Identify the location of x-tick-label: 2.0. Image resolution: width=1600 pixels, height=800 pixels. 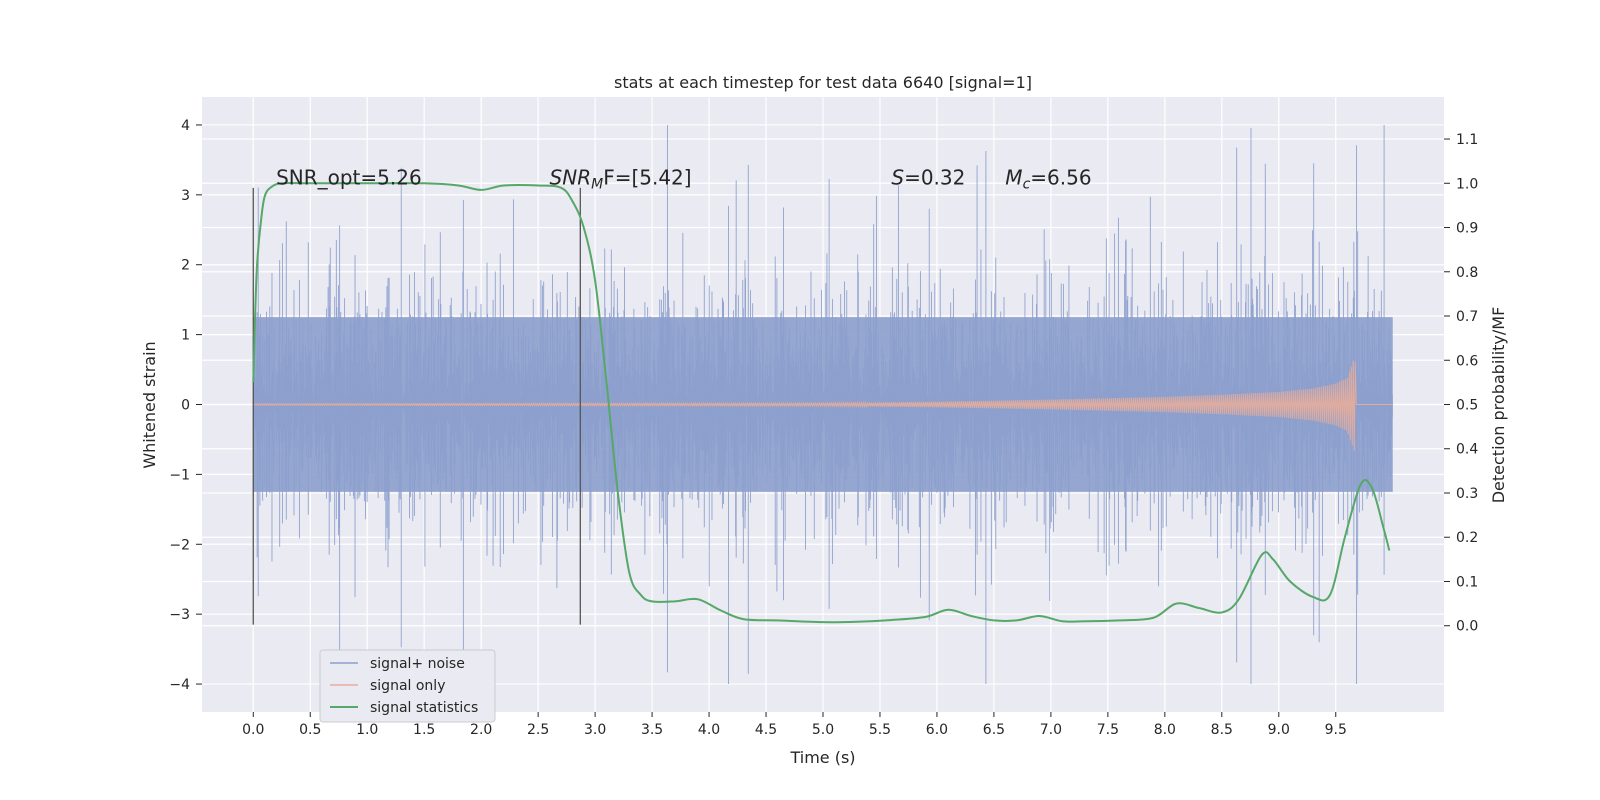
(481, 730).